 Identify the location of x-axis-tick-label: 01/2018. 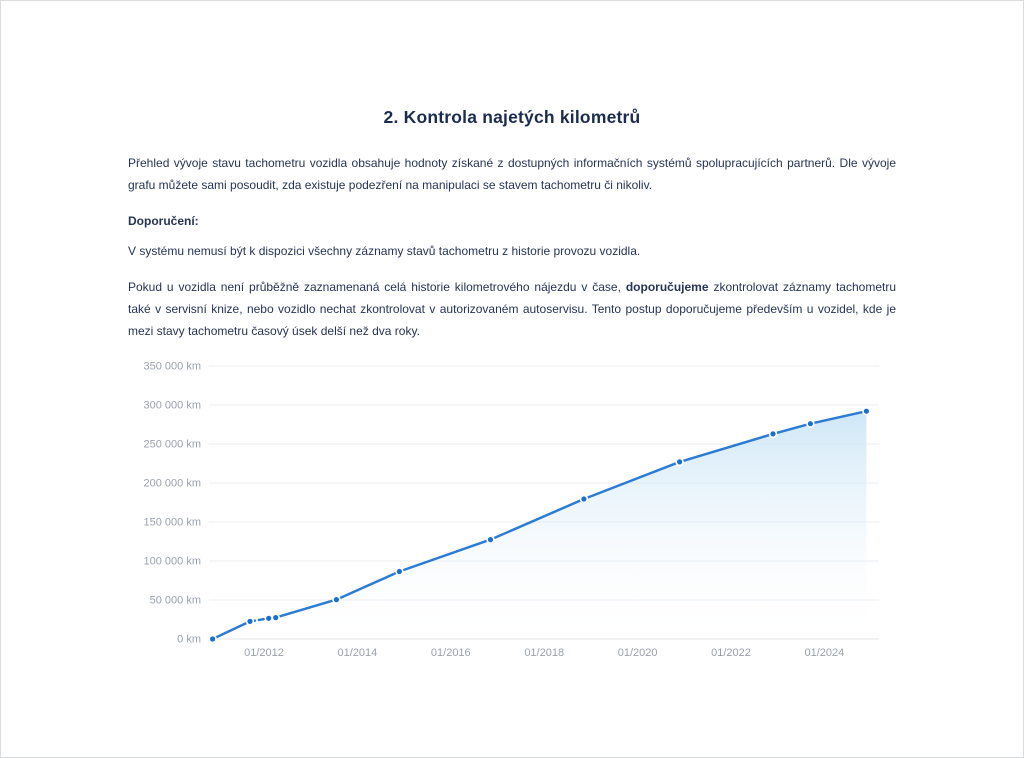
(544, 653).